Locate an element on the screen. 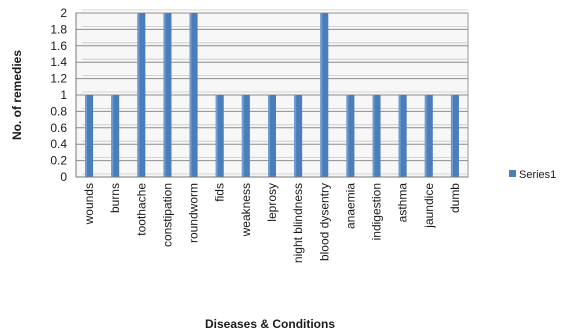 The image size is (568, 335). legend-swatch is located at coordinates (512, 173).